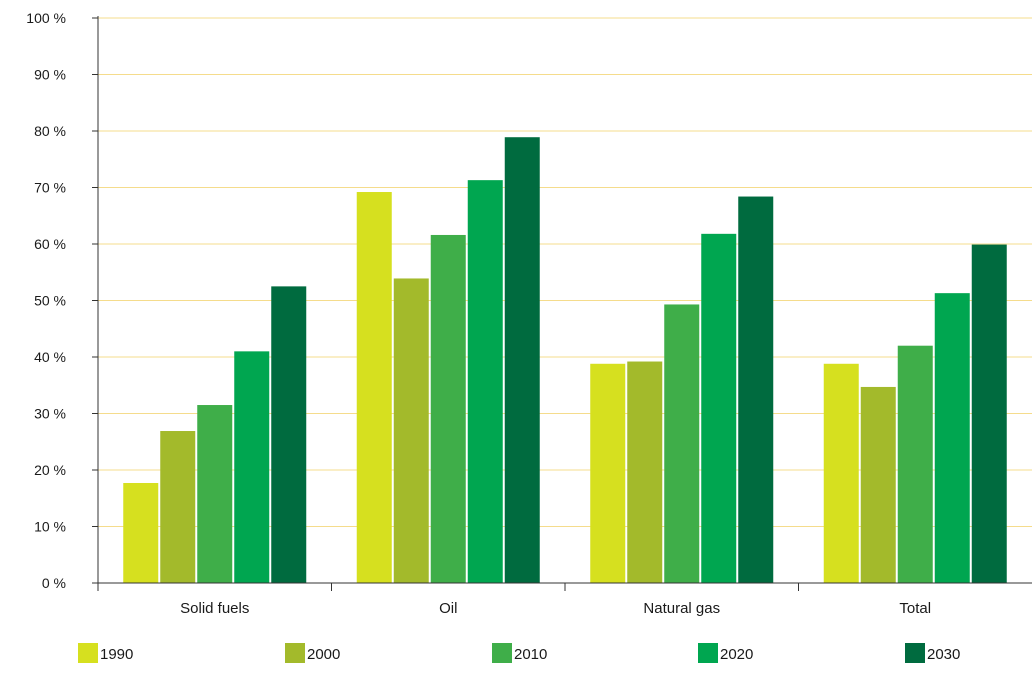 The height and width of the screenshot is (674, 1032). I want to click on bar-2010-oil, so click(448, 408).